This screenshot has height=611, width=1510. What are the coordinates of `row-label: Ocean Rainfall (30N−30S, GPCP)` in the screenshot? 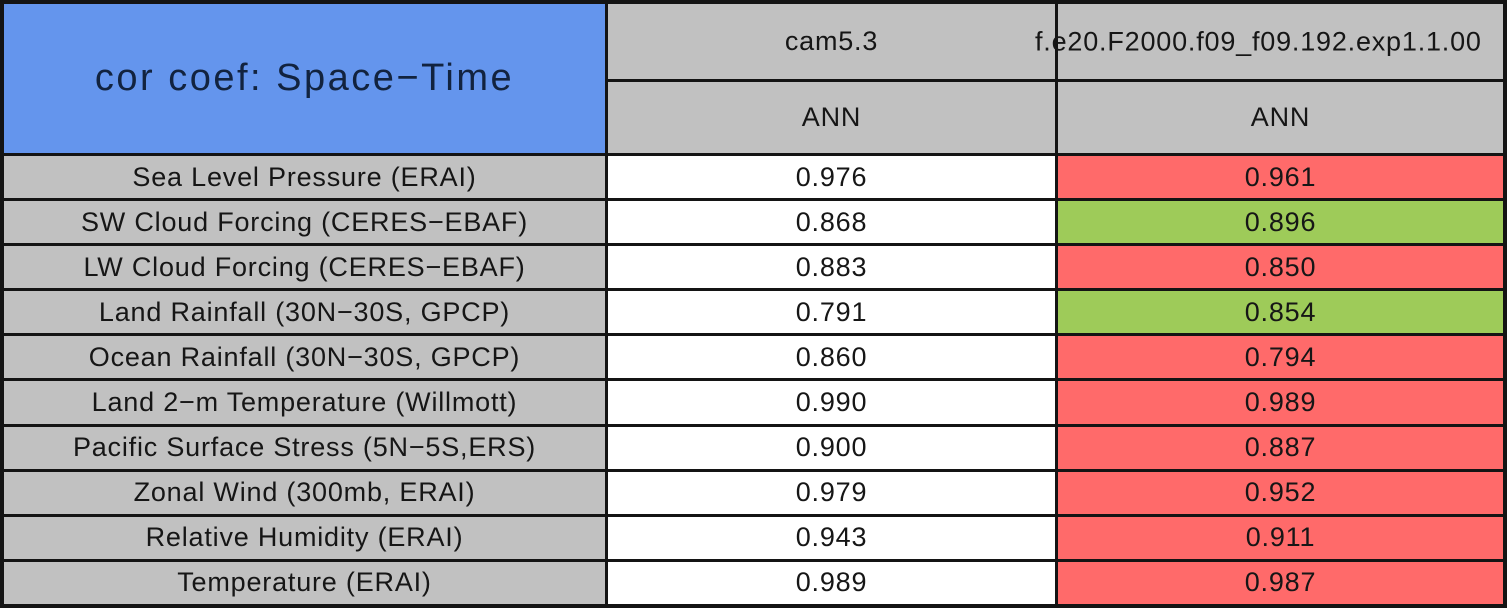 It's located at (304, 357).